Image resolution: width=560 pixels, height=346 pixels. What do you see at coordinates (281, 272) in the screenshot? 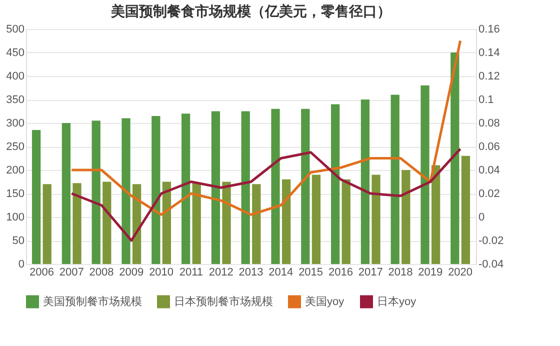
I see `x-tick-label: 2014` at bounding box center [281, 272].